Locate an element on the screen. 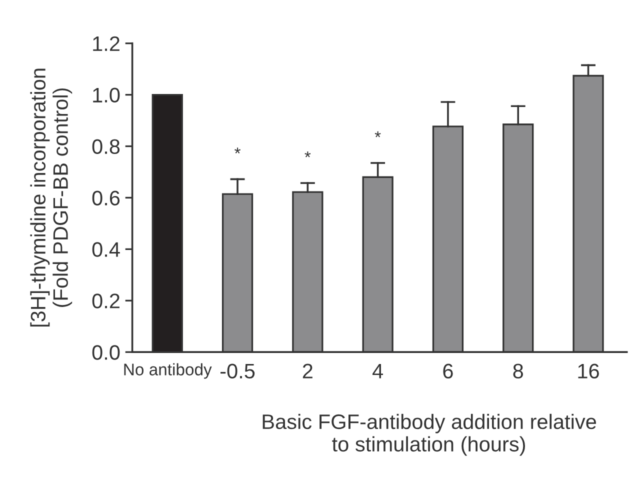 Image resolution: width=630 pixels, height=498 pixels. y-tick-label: 1.0 is located at coordinates (106, 95).